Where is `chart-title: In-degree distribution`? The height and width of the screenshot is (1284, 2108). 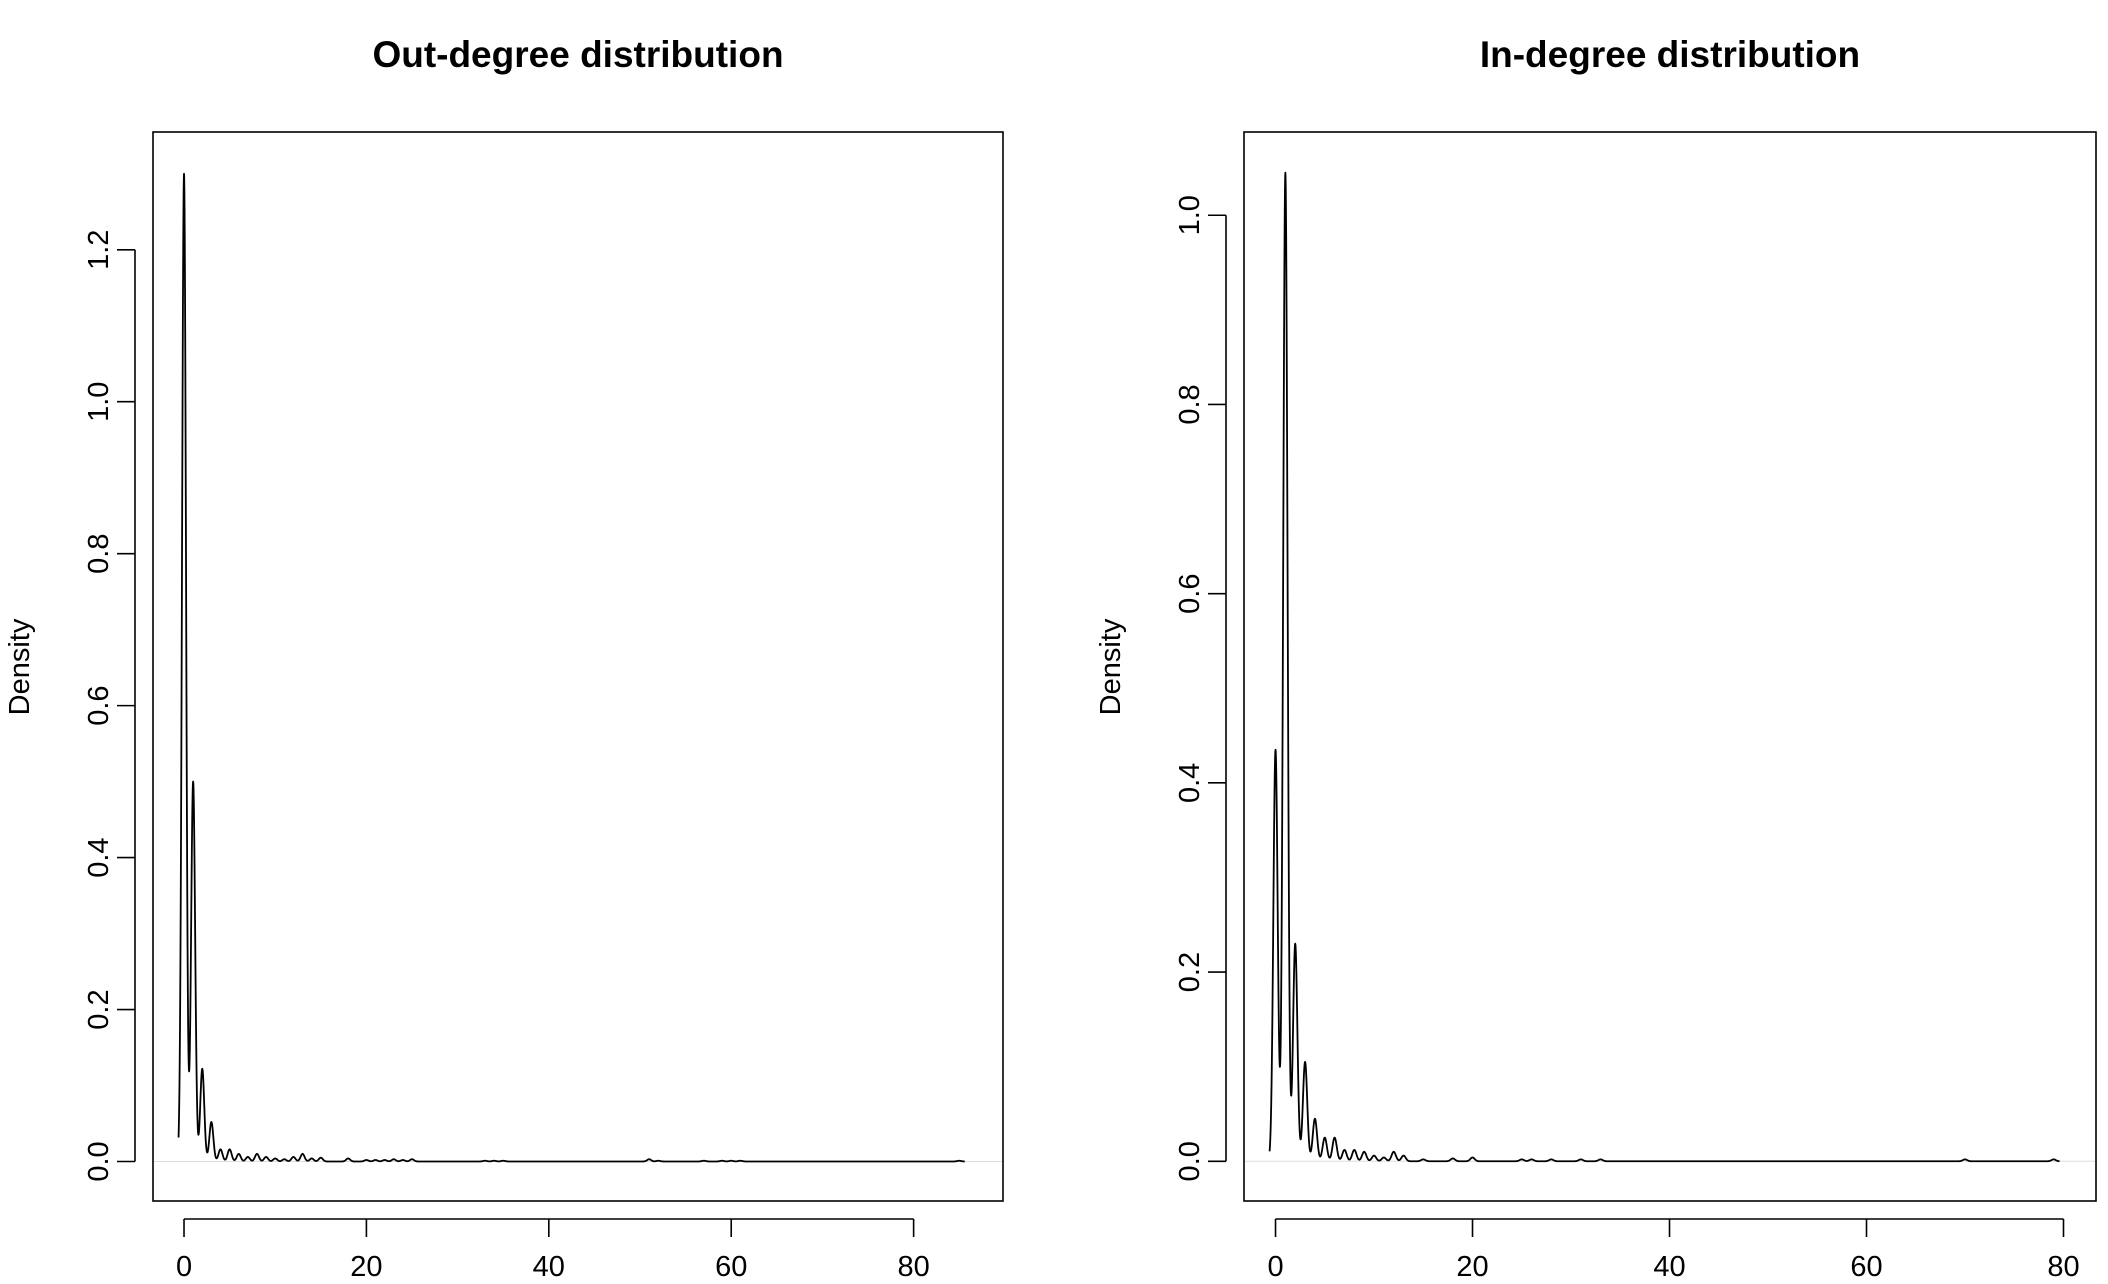 chart-title: In-degree distribution is located at coordinates (1670, 54).